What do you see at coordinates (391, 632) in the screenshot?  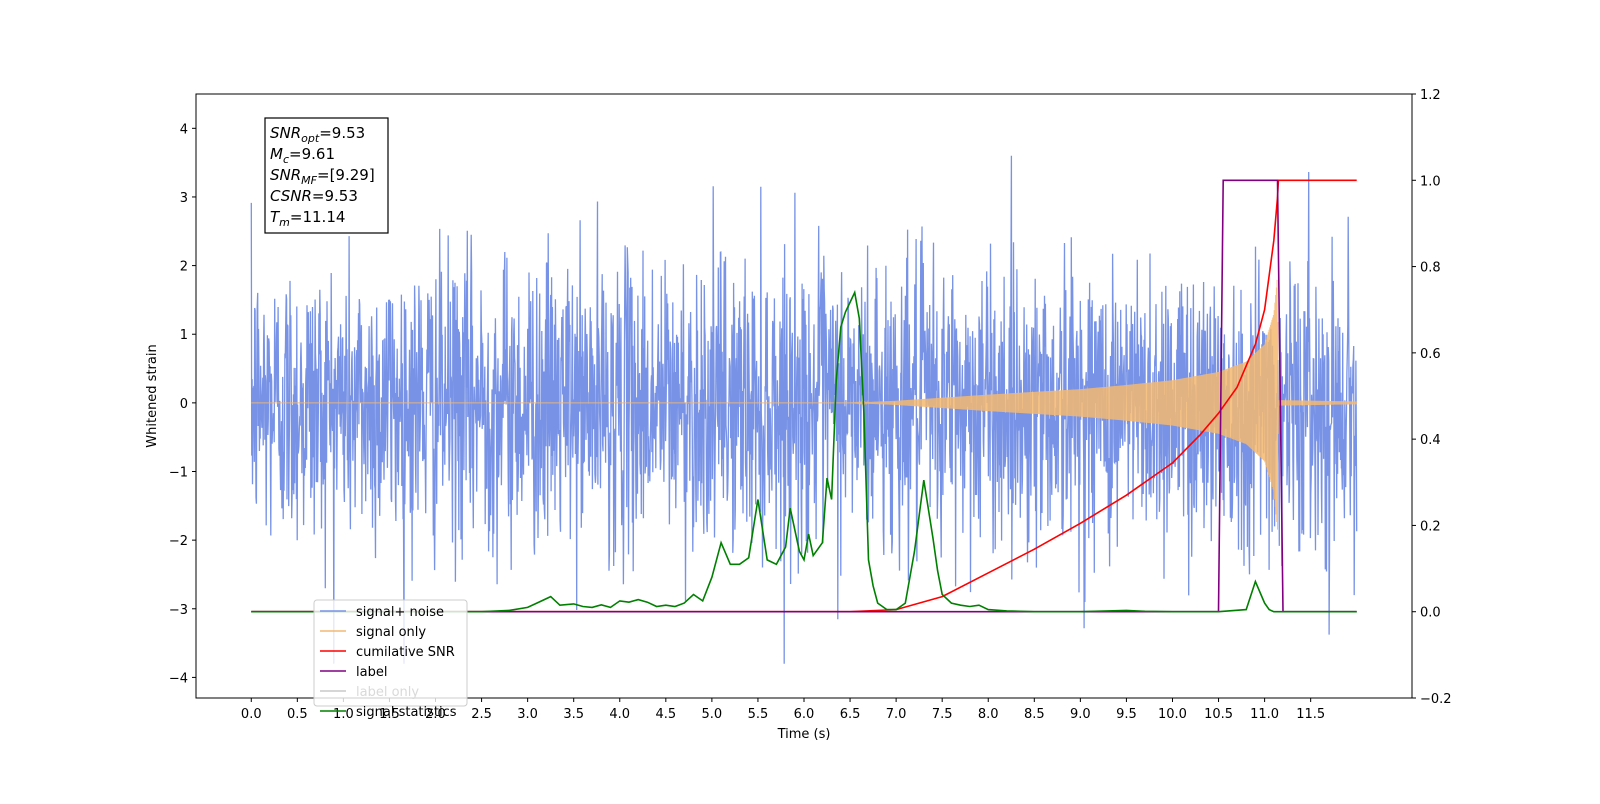 I see `legend-label: signal only` at bounding box center [391, 632].